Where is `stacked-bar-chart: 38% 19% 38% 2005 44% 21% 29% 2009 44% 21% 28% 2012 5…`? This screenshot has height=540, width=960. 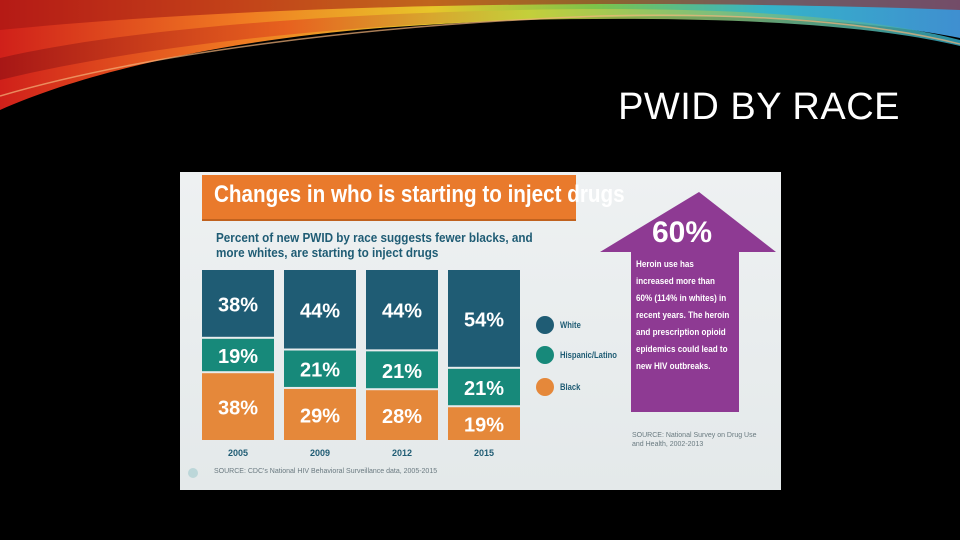
stacked-bar-chart: 38% 19% 38% 2005 44% 21% 29% 2009 44% 21% 28% 2012 5… is located at coordinates (361, 364).